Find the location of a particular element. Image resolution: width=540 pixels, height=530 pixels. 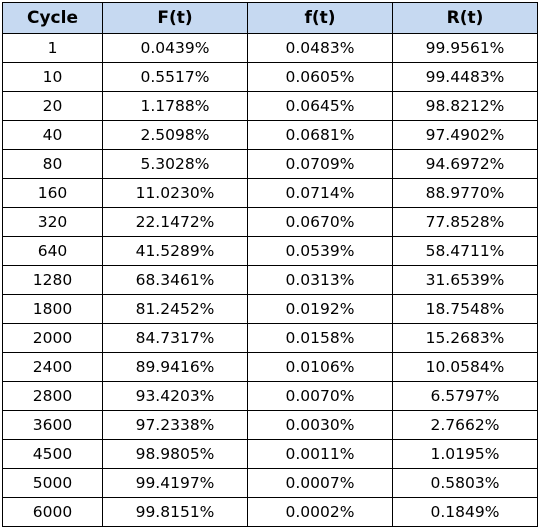

cell-cumulative-failure: 1.1788% is located at coordinates (175, 106).